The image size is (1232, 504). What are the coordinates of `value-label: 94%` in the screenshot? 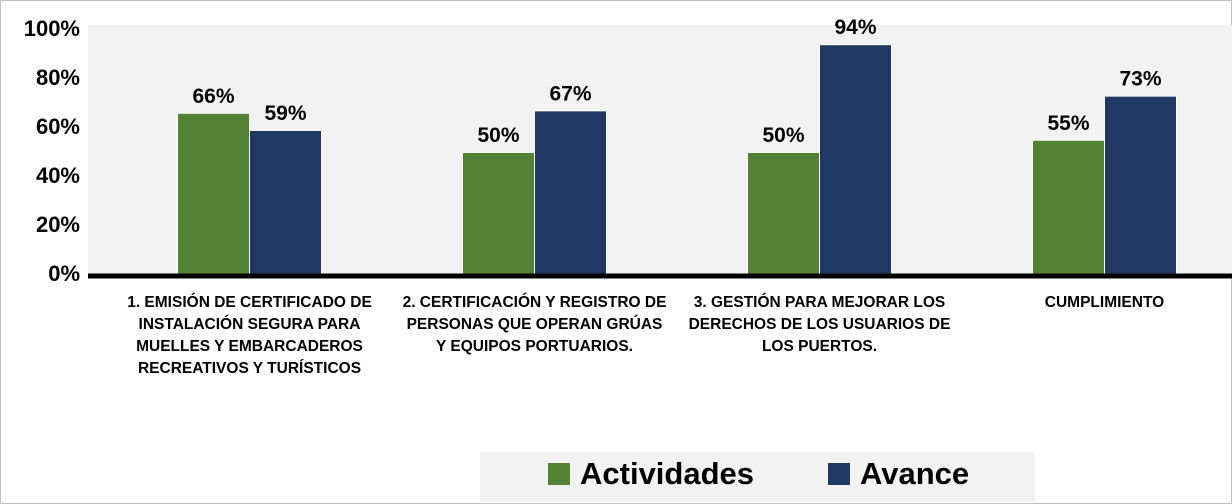 It's located at (855, 27).